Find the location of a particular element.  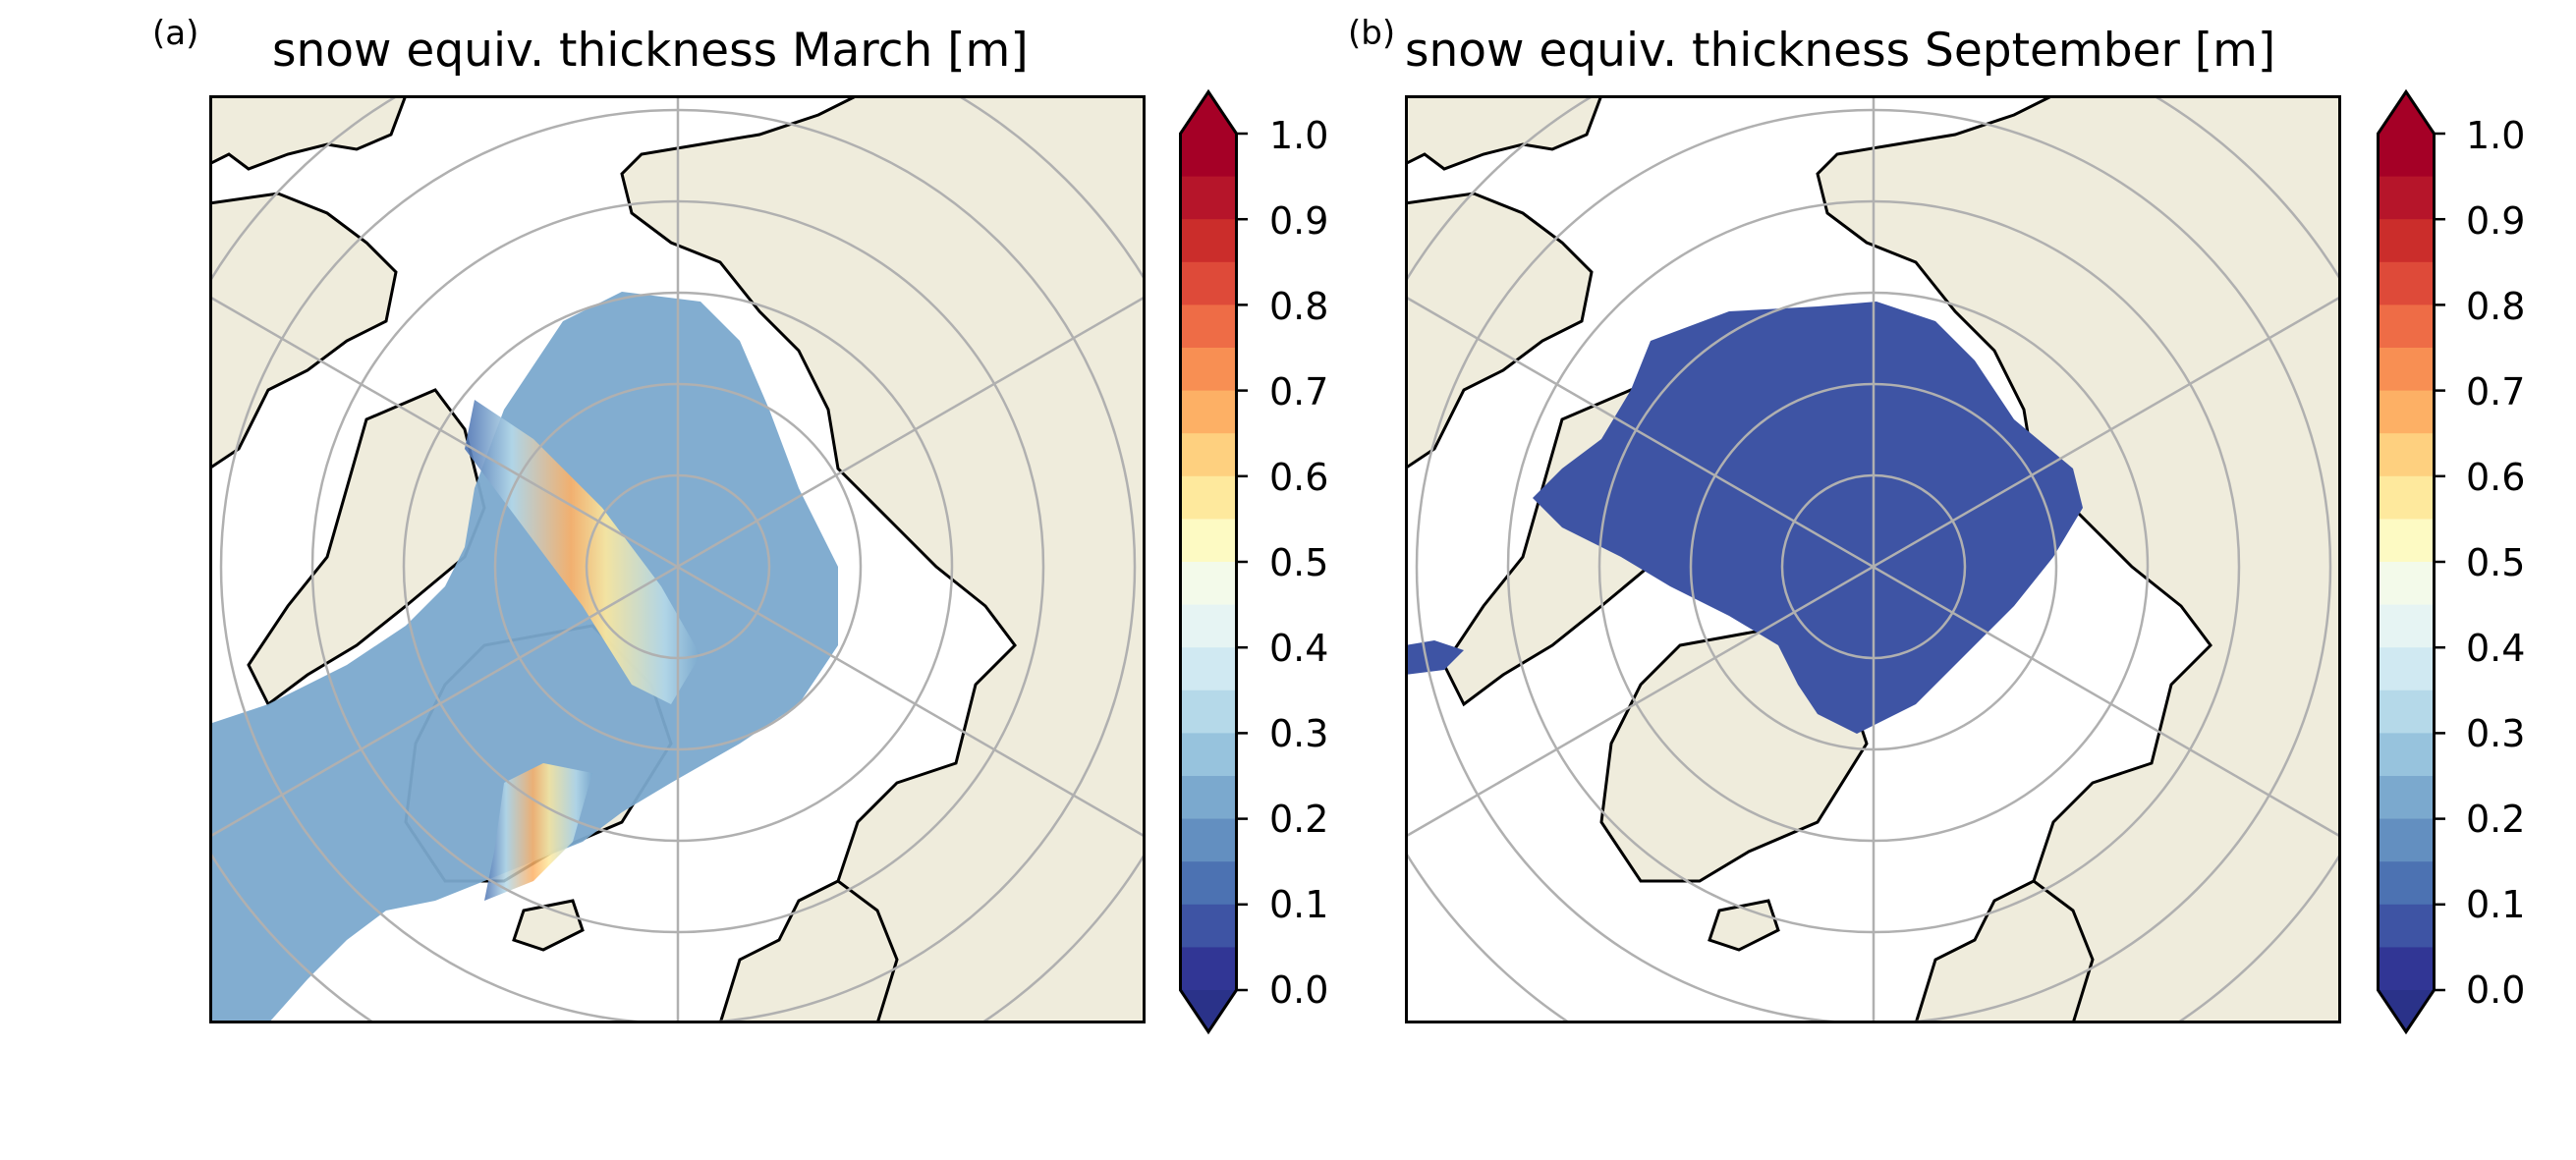

panel-b-tick: 0.5 is located at coordinates (2496, 562).